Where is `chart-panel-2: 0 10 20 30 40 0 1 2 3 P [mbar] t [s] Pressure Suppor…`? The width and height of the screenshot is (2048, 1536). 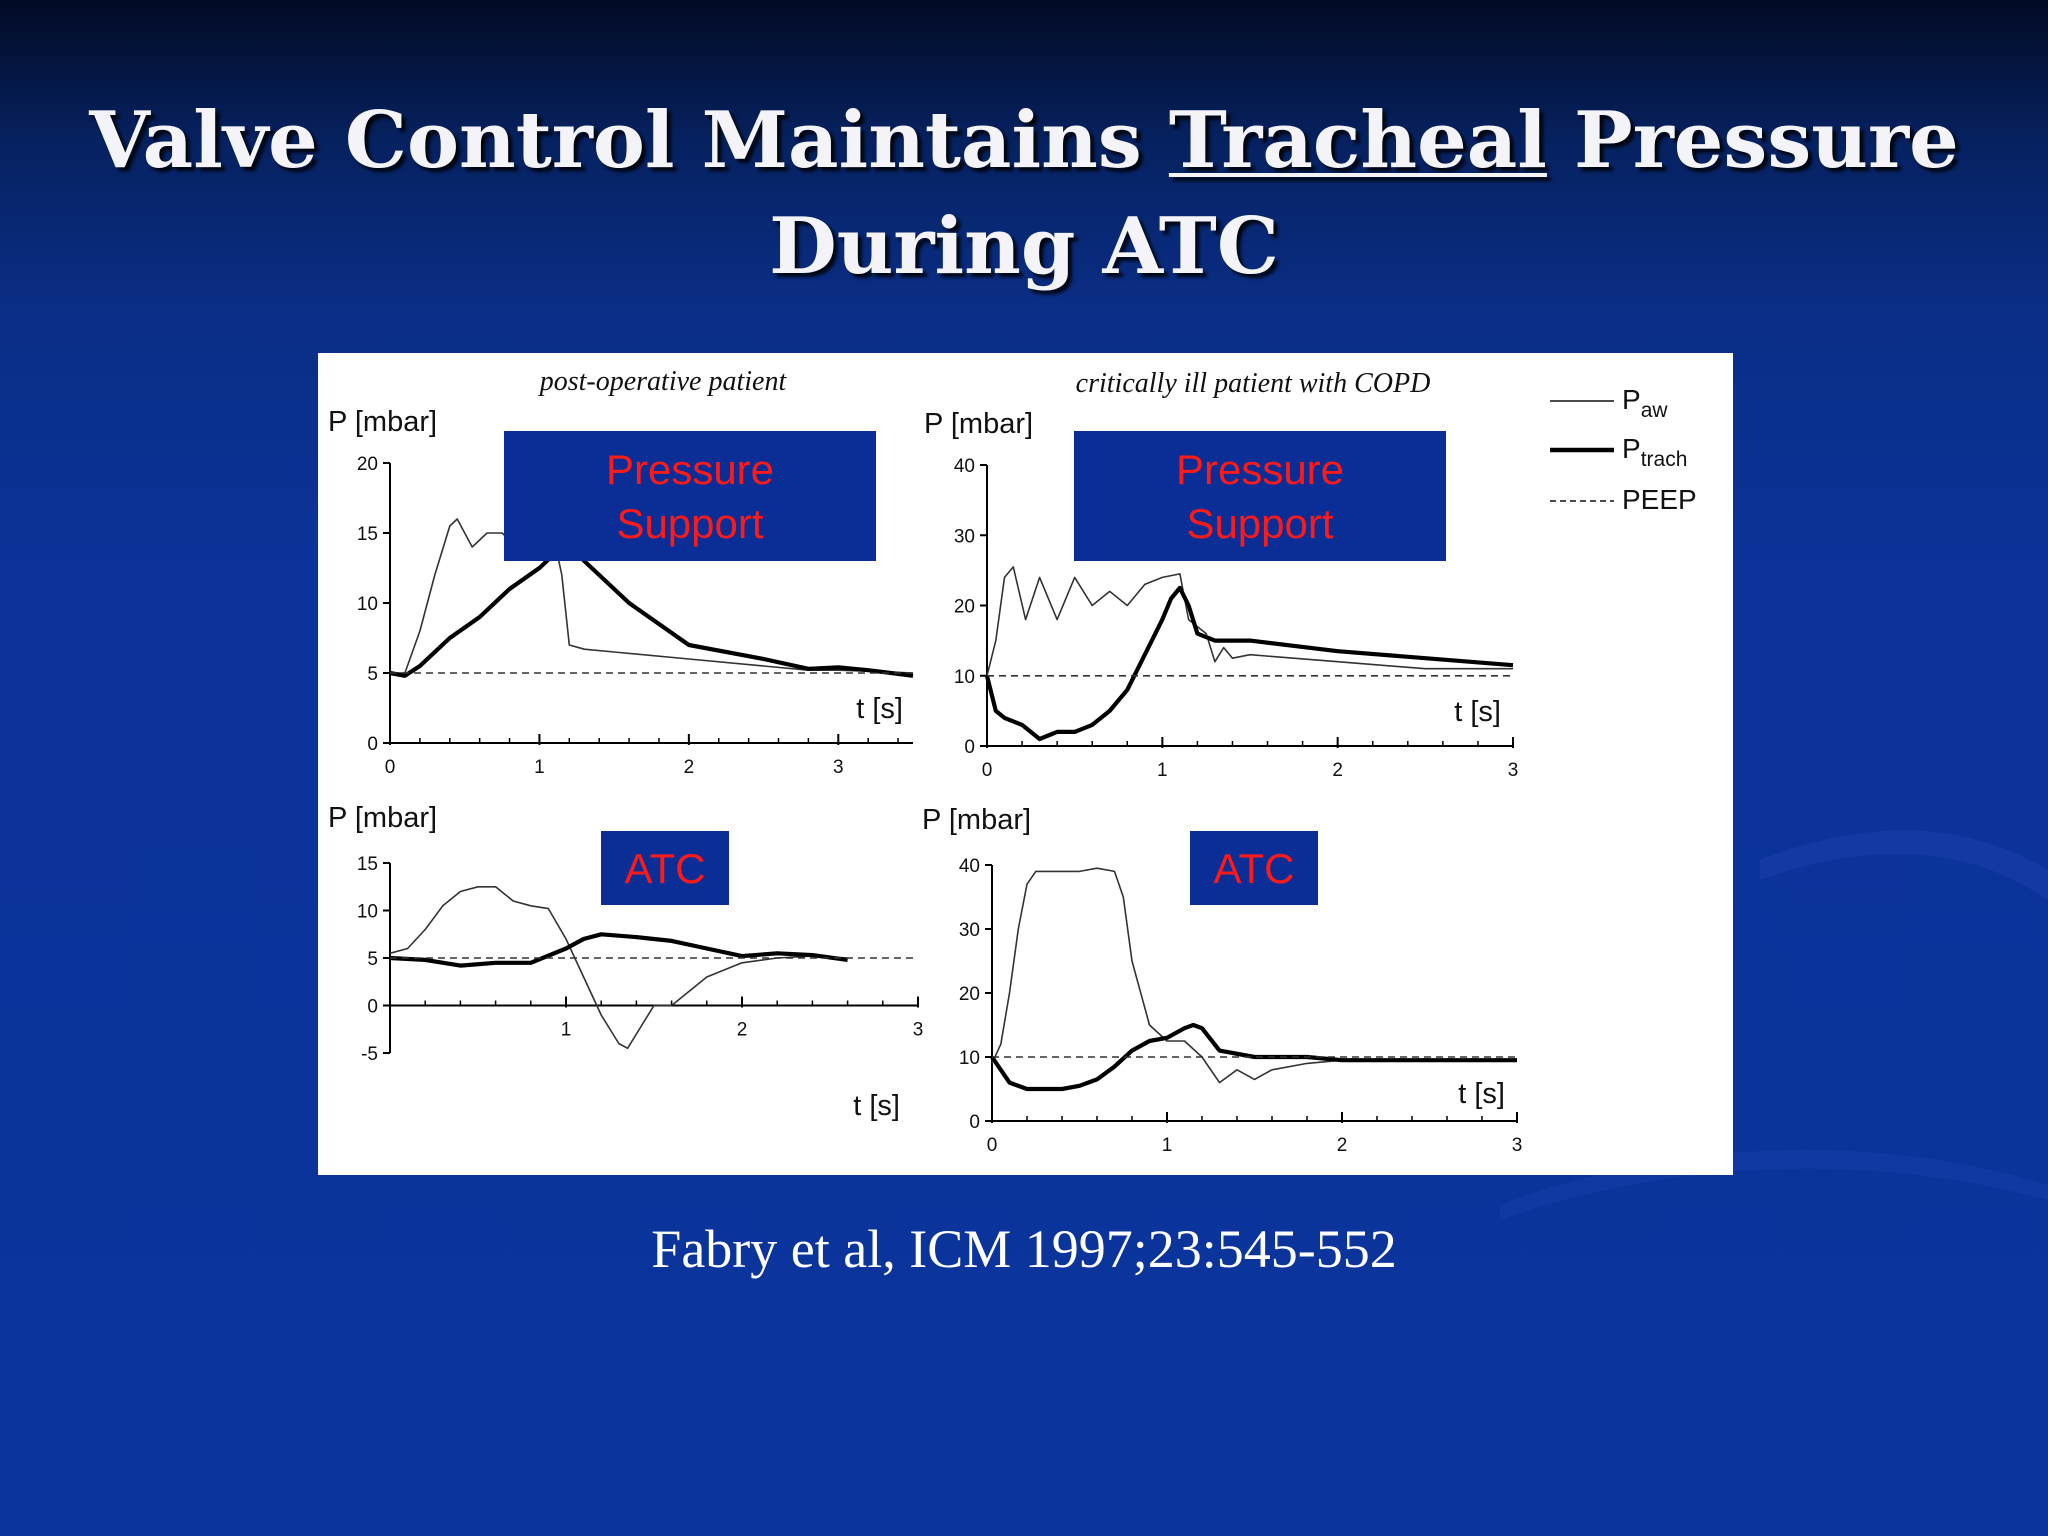
chart-panel-2: 0 10 20 30 40 0 1 2 3 P [mbar] t [s] Pressure Suppor… is located at coordinates (1221, 594).